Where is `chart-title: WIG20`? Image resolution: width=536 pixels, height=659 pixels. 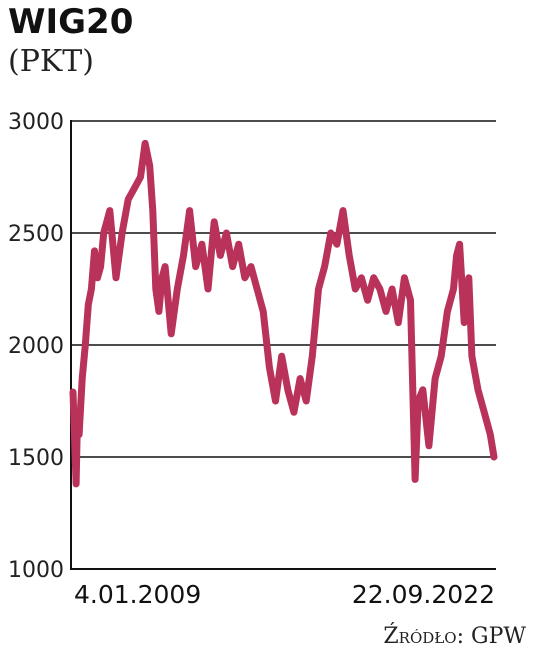 chart-title: WIG20 is located at coordinates (71, 22).